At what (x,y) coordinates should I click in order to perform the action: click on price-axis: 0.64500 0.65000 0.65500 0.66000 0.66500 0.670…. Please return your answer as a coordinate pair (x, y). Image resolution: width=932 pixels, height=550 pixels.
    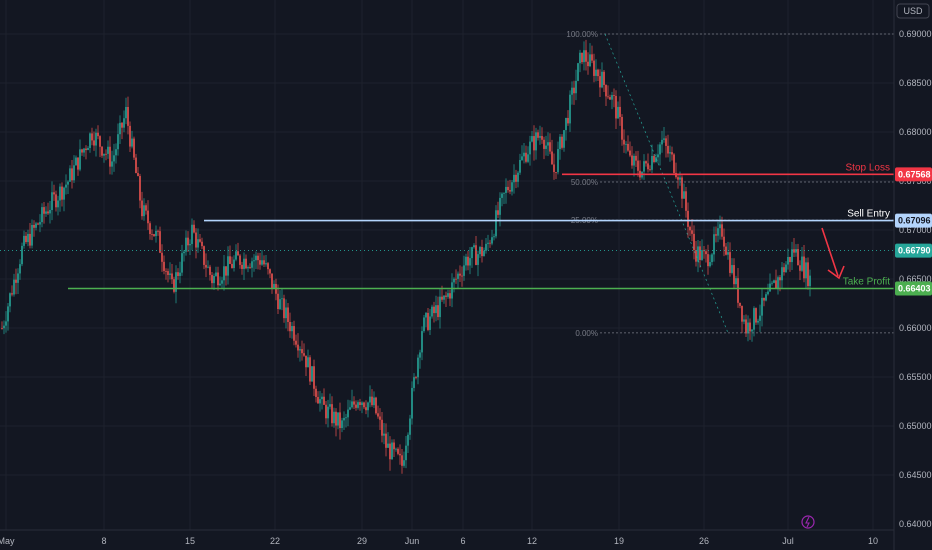
    Looking at the image, I should click on (915, 279).